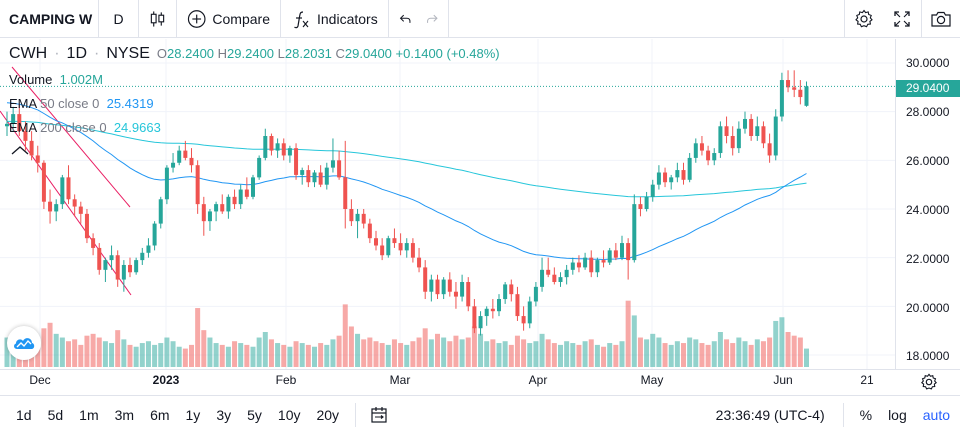  What do you see at coordinates (55, 414) in the screenshot?
I see `range-5d-button: 5d` at bounding box center [55, 414].